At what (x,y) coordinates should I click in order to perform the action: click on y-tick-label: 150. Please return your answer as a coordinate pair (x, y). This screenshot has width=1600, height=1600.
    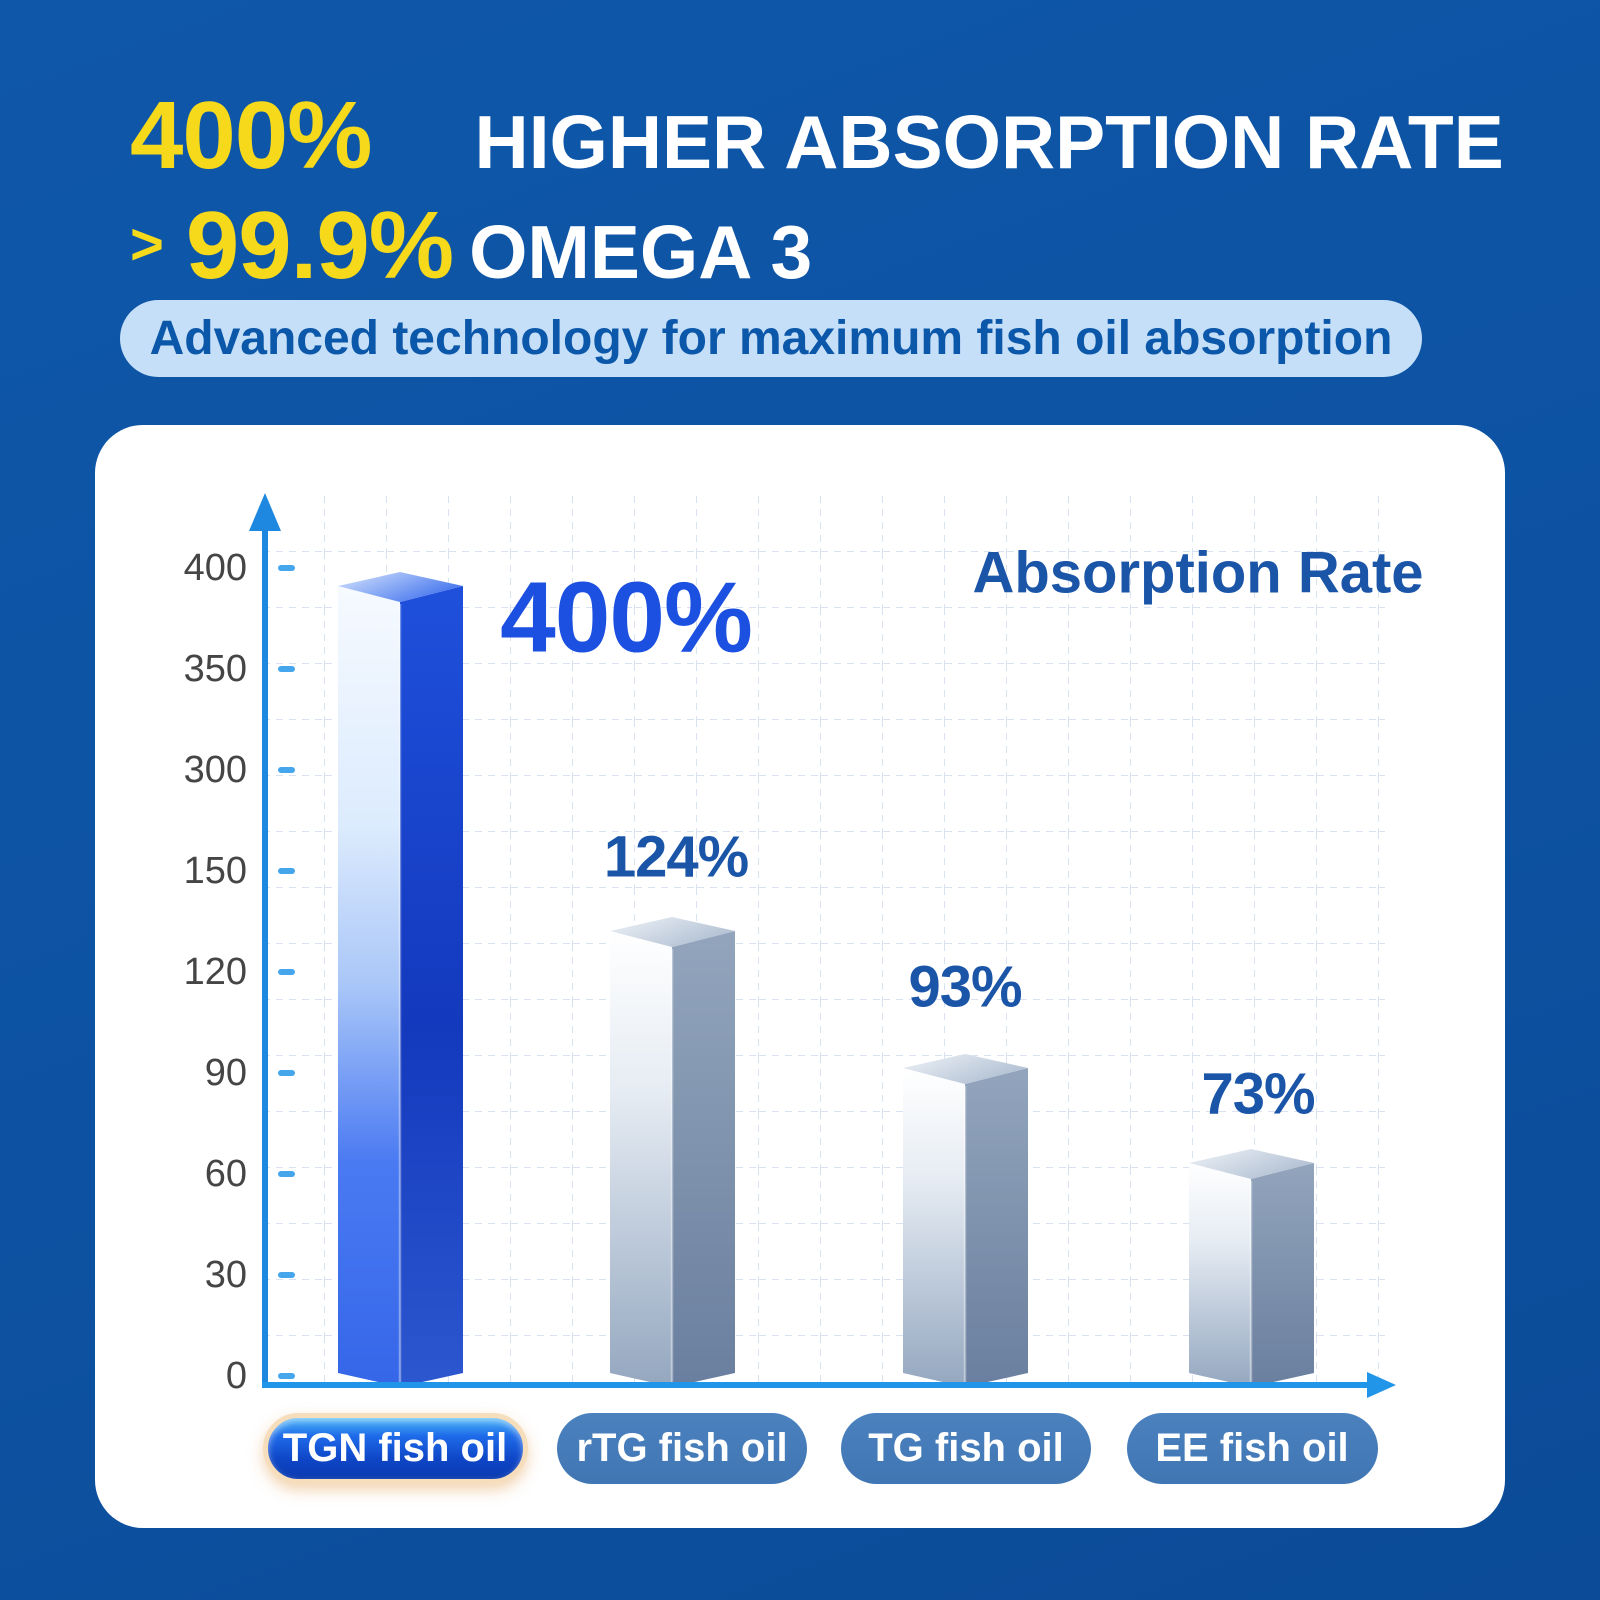
    Looking at the image, I should click on (215, 871).